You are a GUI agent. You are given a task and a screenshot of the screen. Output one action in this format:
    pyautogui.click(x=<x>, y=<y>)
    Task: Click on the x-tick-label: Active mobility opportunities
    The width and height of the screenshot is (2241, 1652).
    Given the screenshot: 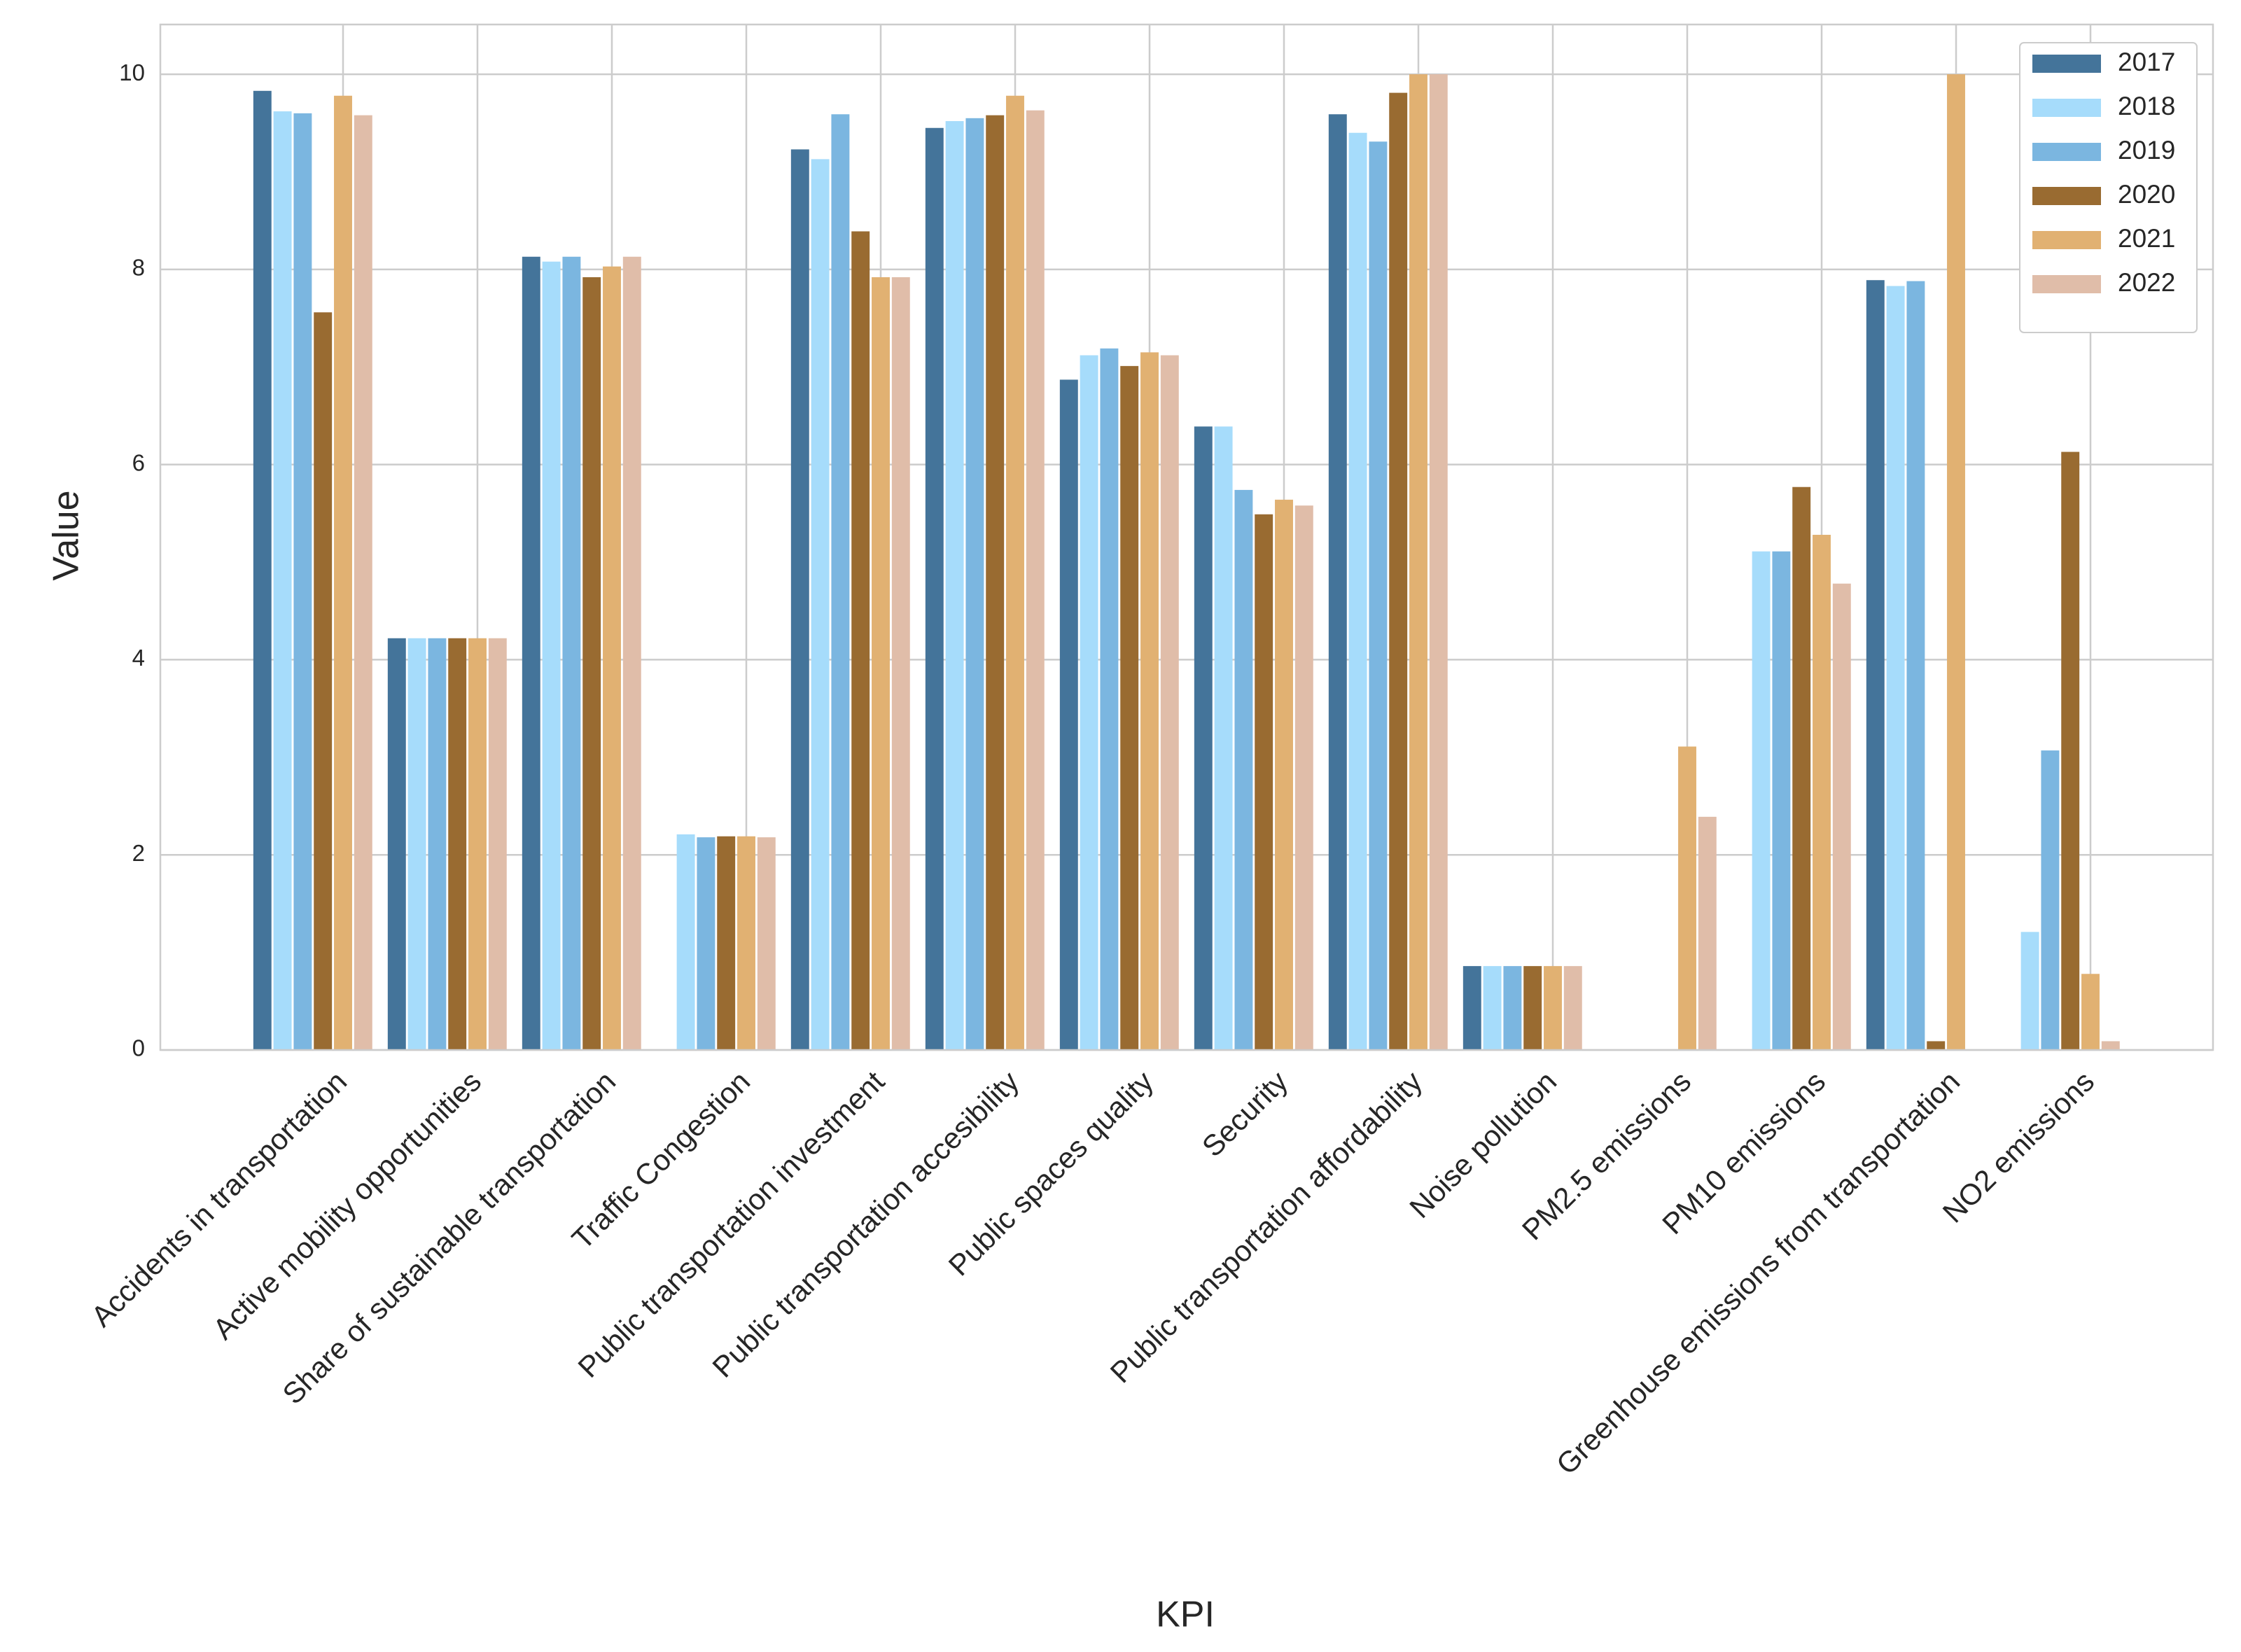 What is the action you would take?
    pyautogui.click(x=347, y=1205)
    